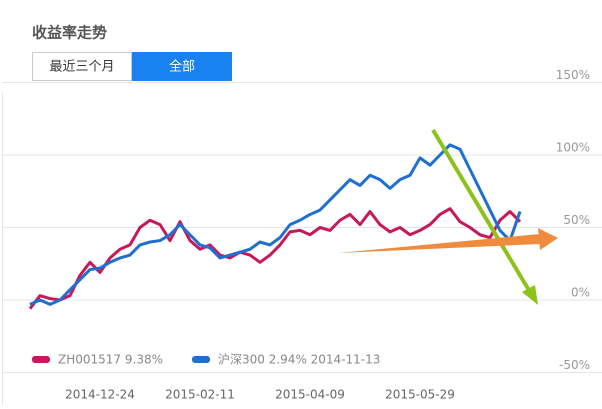  I want to click on legend-label: 沪深300 2.94% 2014-11-13, so click(299, 360).